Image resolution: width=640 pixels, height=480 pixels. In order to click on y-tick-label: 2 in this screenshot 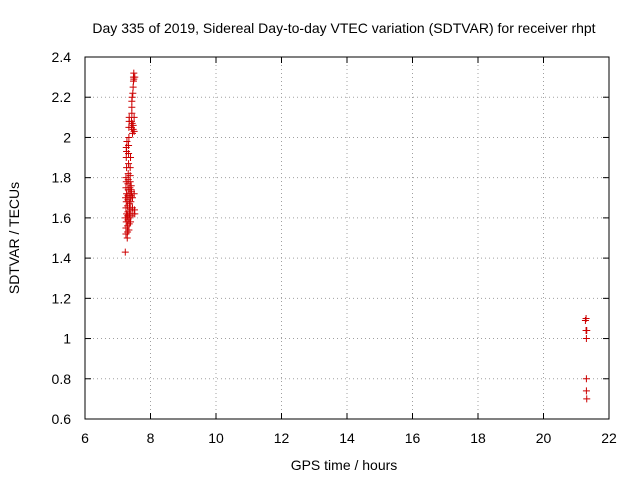, I will do `click(67, 137)`.